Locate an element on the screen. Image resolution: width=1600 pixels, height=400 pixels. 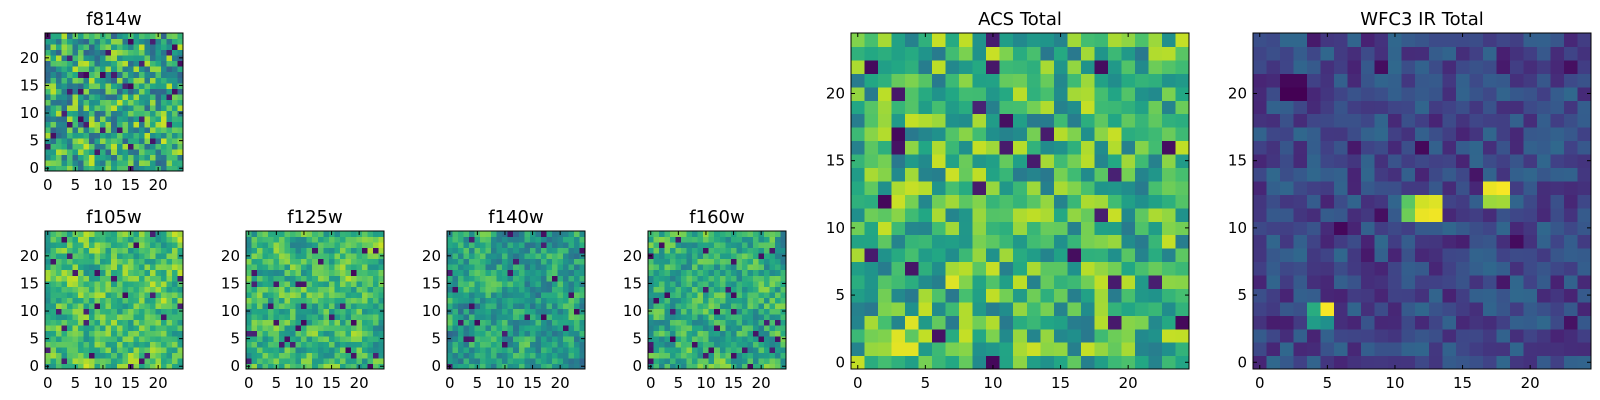
y-tick-label: 10 is located at coordinates (230, 311).